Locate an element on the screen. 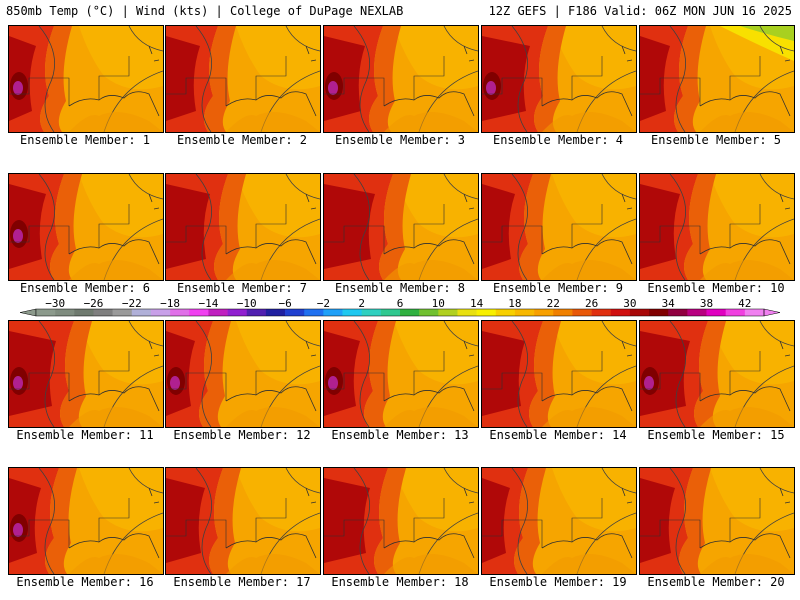  colorbar-tick-label: 22 is located at coordinates (553, 304).